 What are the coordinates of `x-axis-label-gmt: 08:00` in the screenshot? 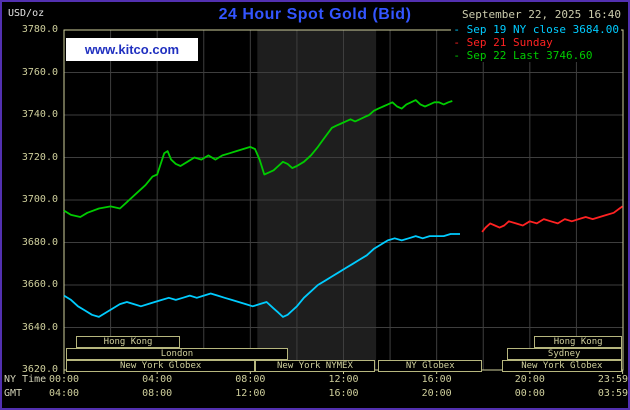 It's located at (157, 393).